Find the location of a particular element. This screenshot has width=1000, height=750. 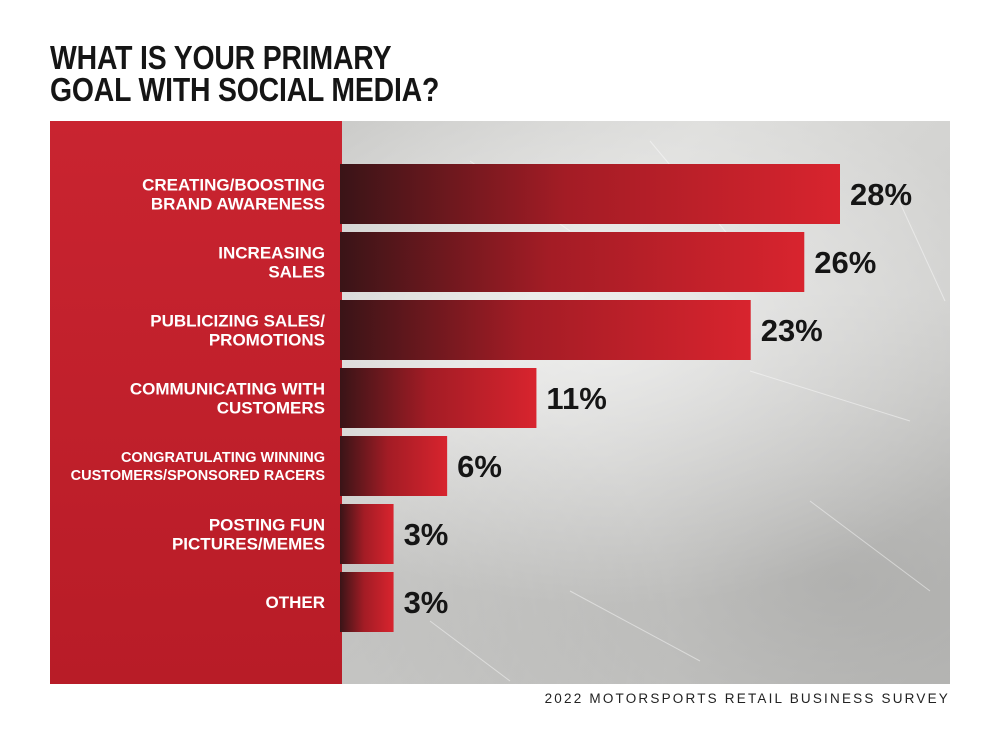

value-label-2: 26% is located at coordinates (845, 262).